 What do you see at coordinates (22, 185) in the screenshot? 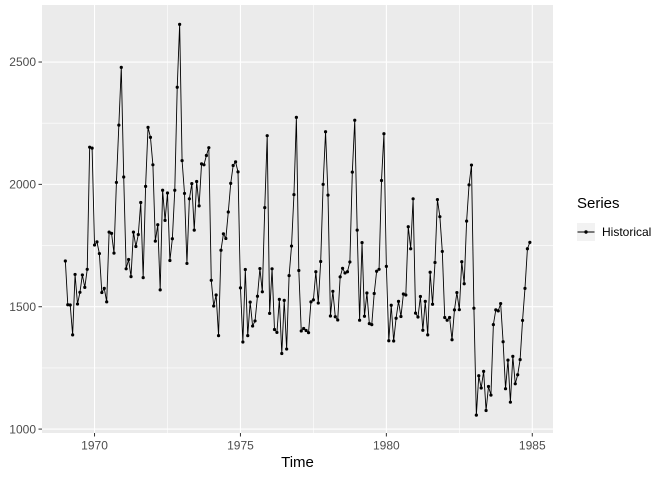
I see `y-tick-label: 2000` at bounding box center [22, 185].